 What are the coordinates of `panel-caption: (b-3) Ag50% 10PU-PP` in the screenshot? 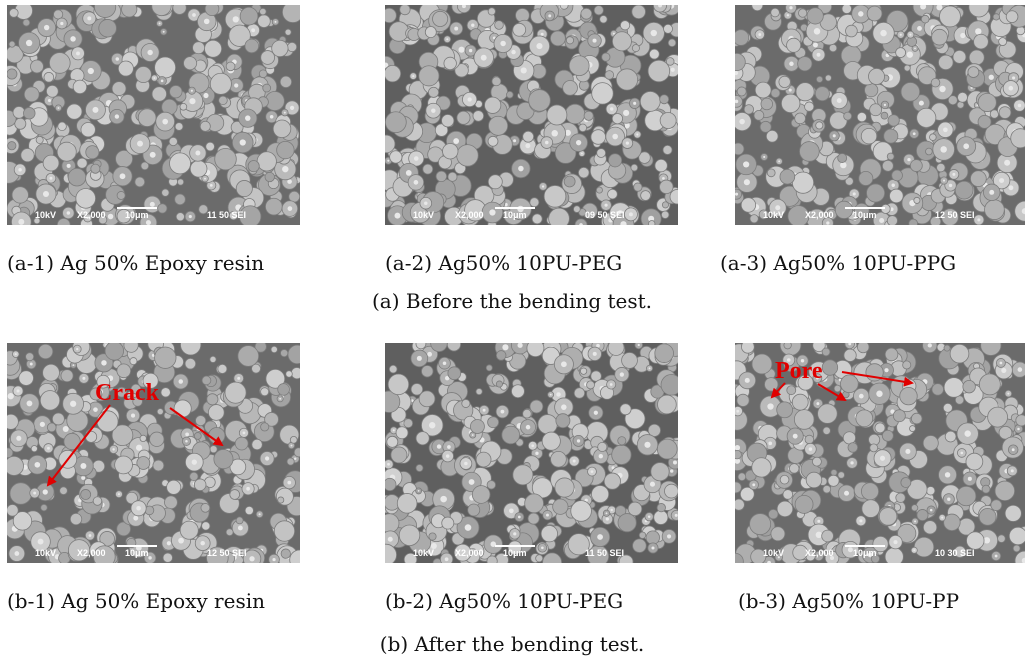 It's located at (848, 601).